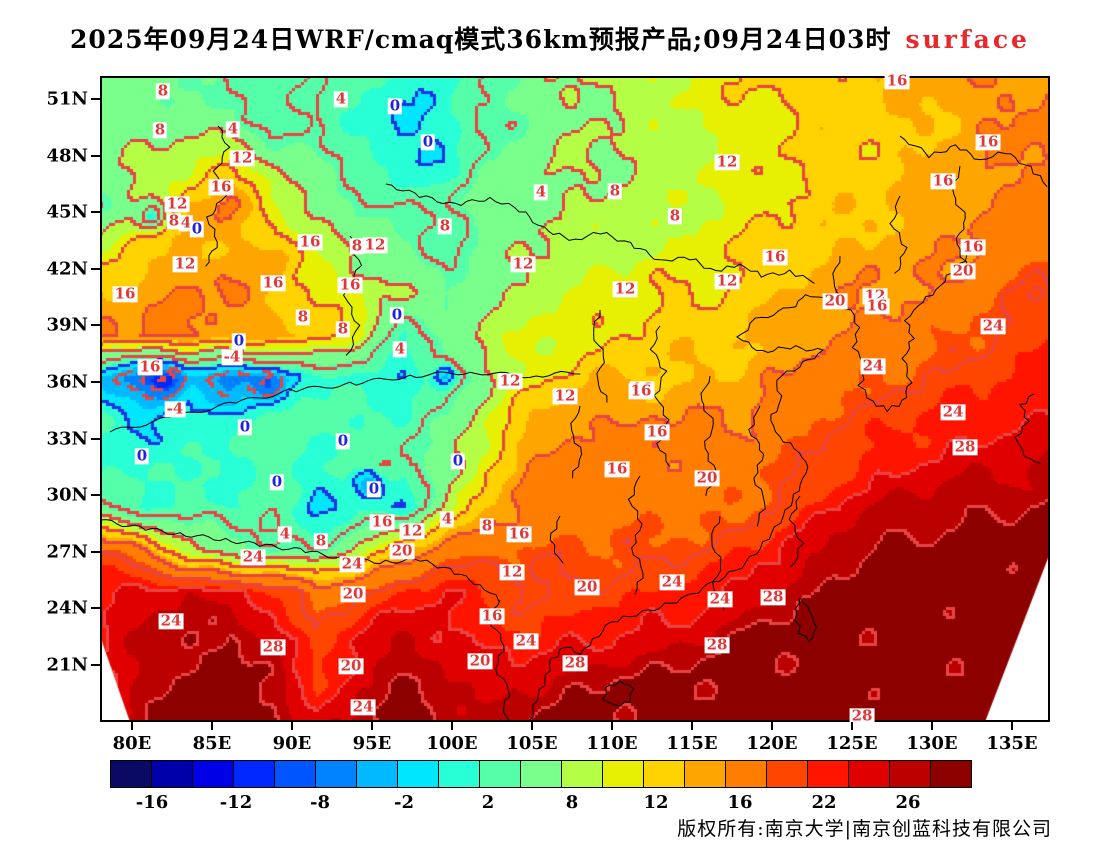  What do you see at coordinates (67, 608) in the screenshot?
I see `y-axis-label: 24N` at bounding box center [67, 608].